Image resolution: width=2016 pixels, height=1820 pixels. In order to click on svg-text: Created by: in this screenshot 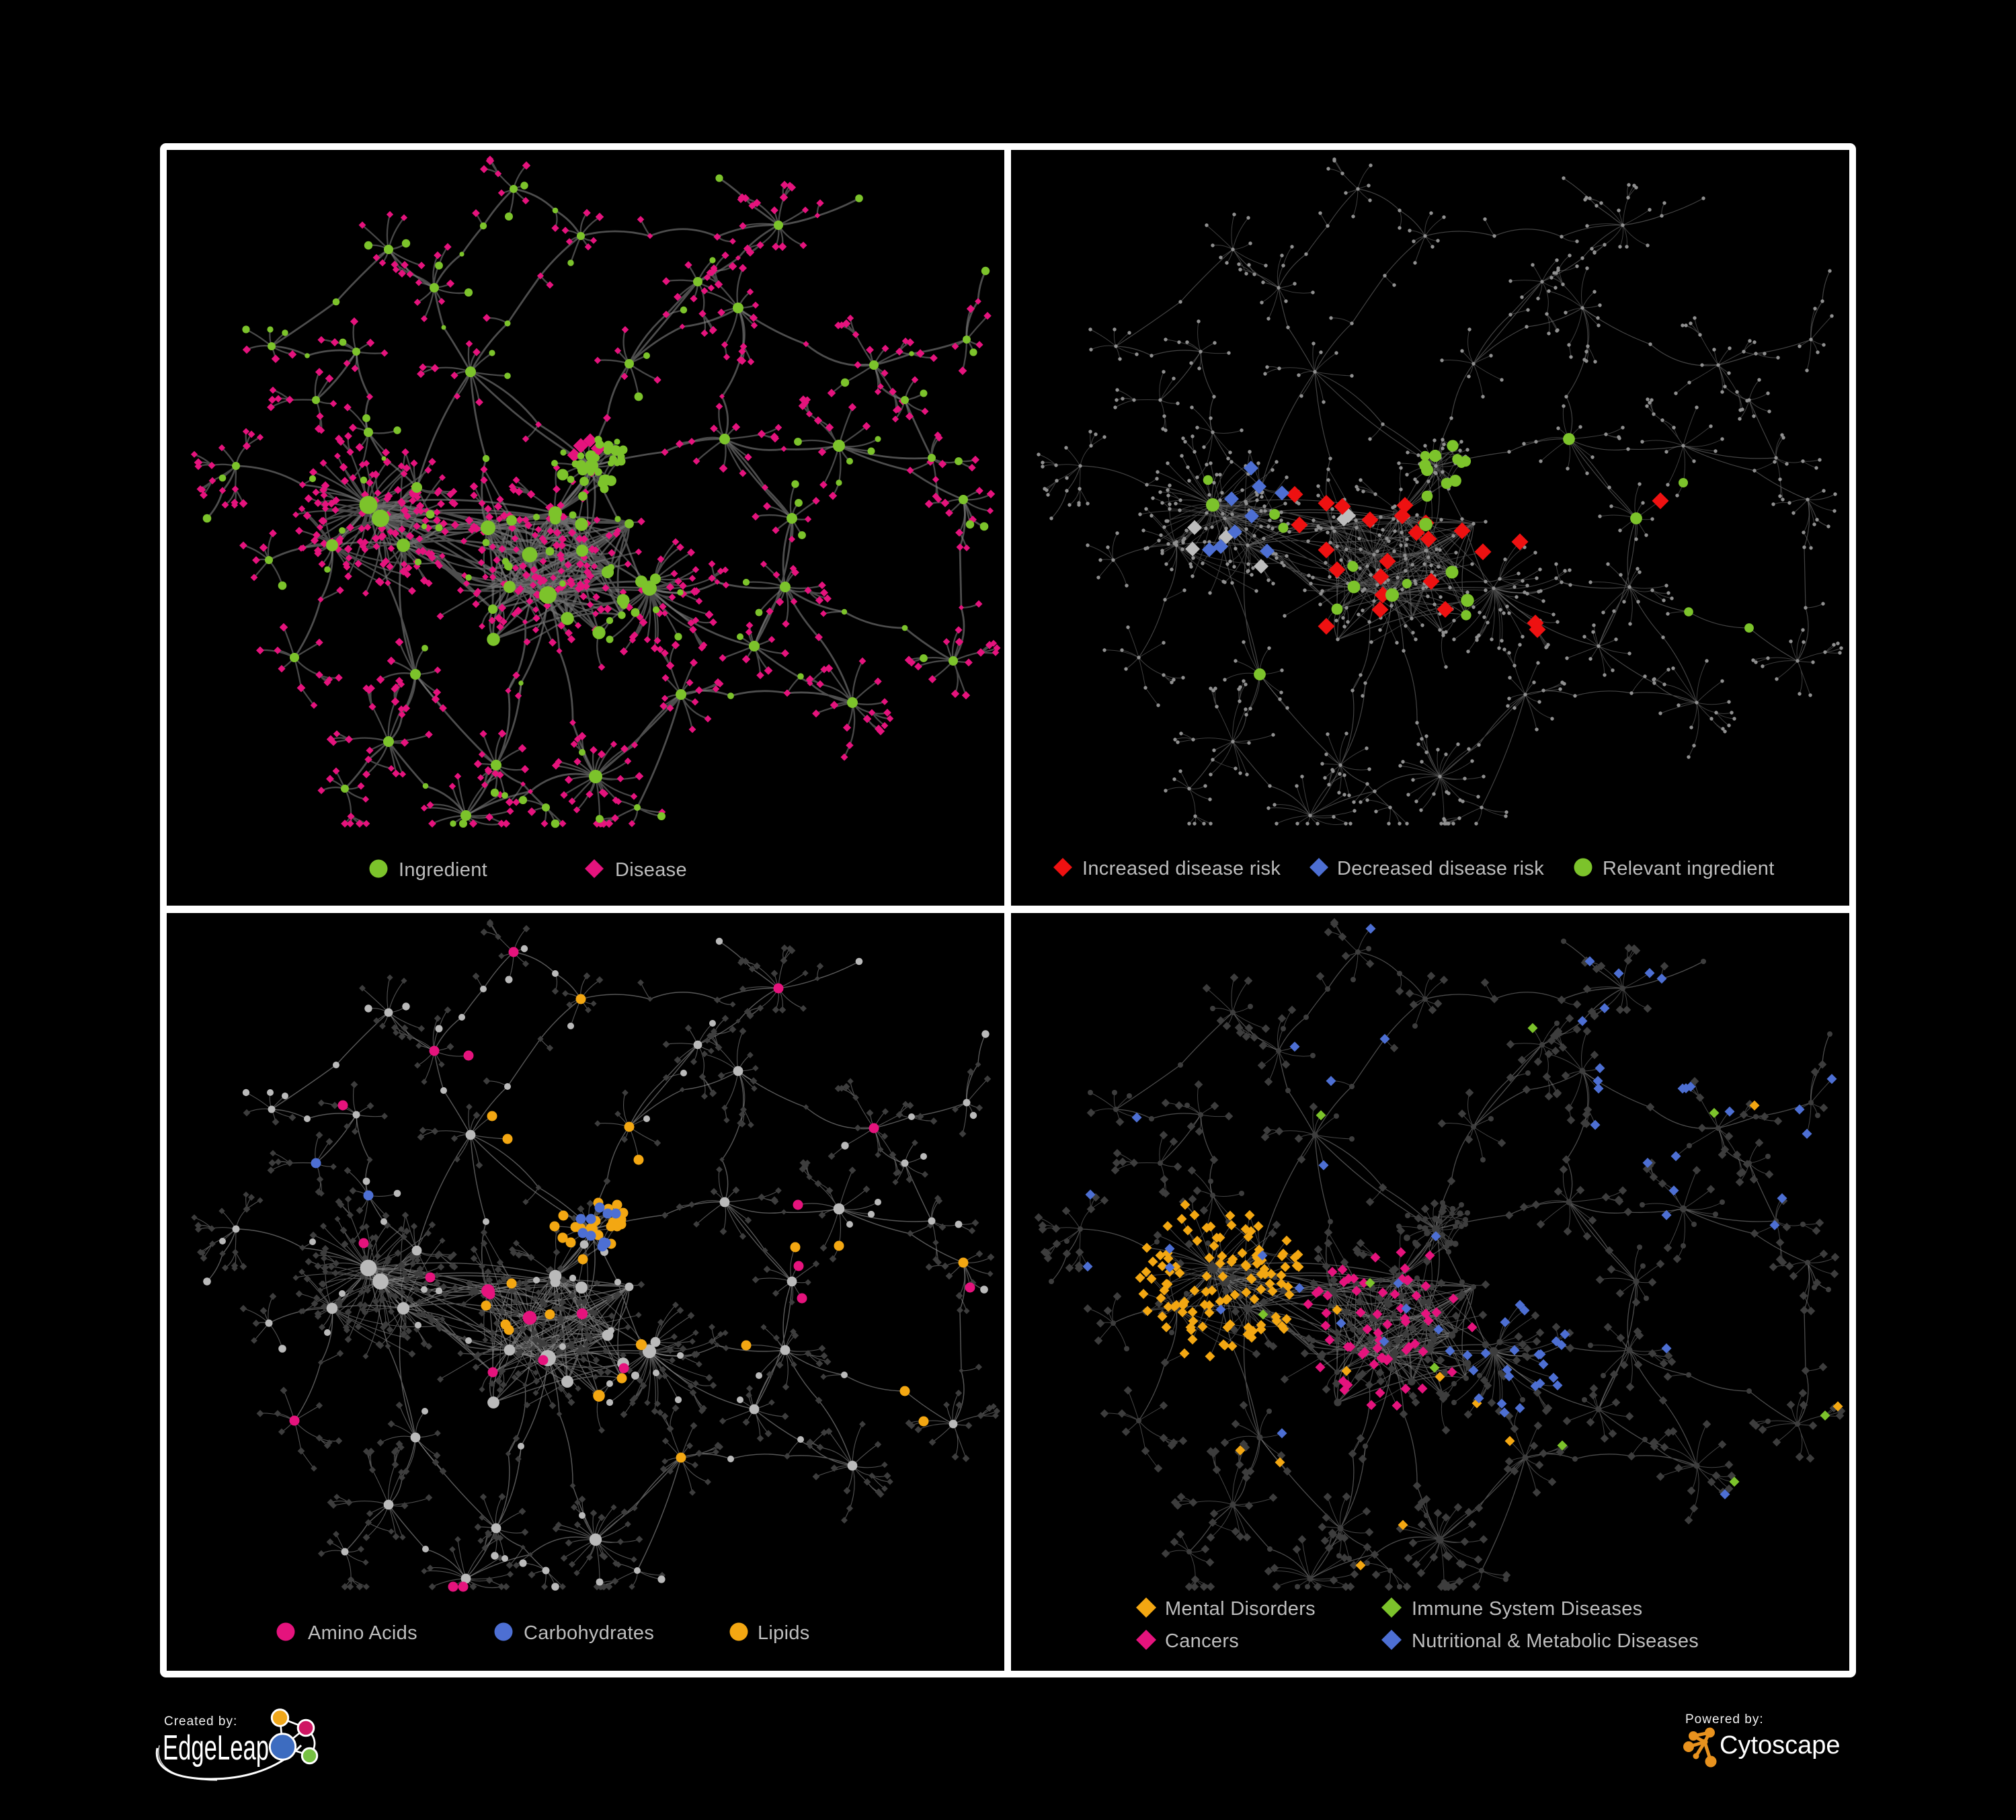, I will do `click(200, 1721)`.